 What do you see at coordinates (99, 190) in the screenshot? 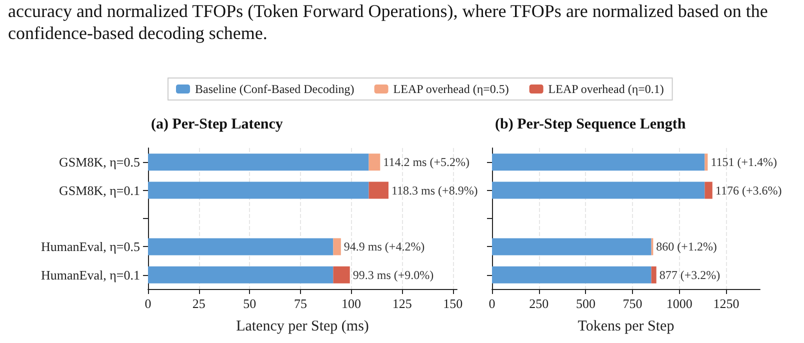
I see `y-tick-label: GSM8K, η=0.1` at bounding box center [99, 190].